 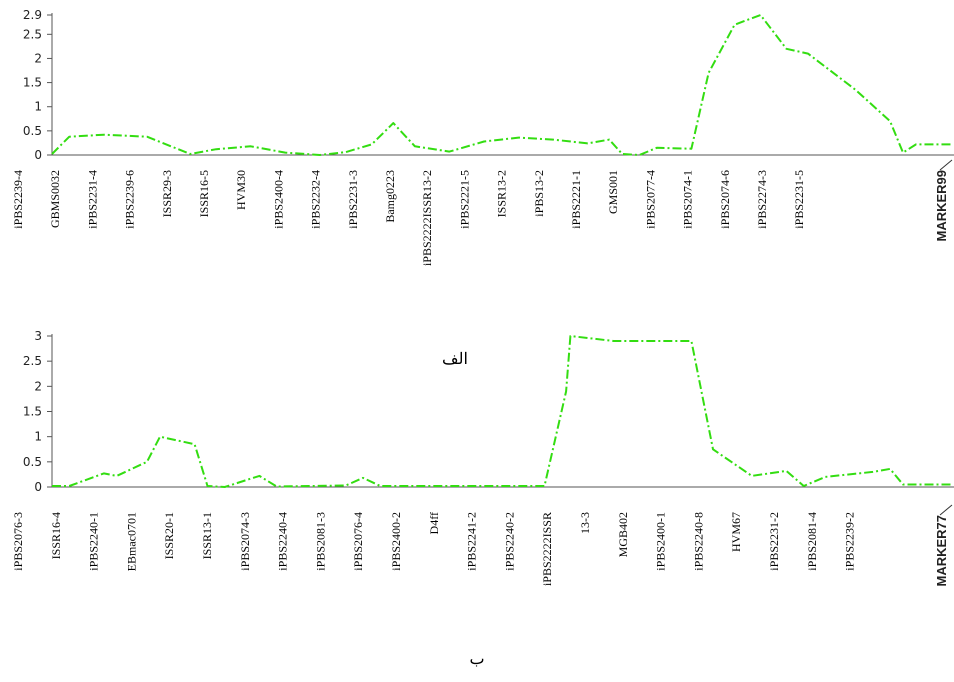 What do you see at coordinates (204, 193) in the screenshot?
I see `x-tick-label: ISSR16-5` at bounding box center [204, 193].